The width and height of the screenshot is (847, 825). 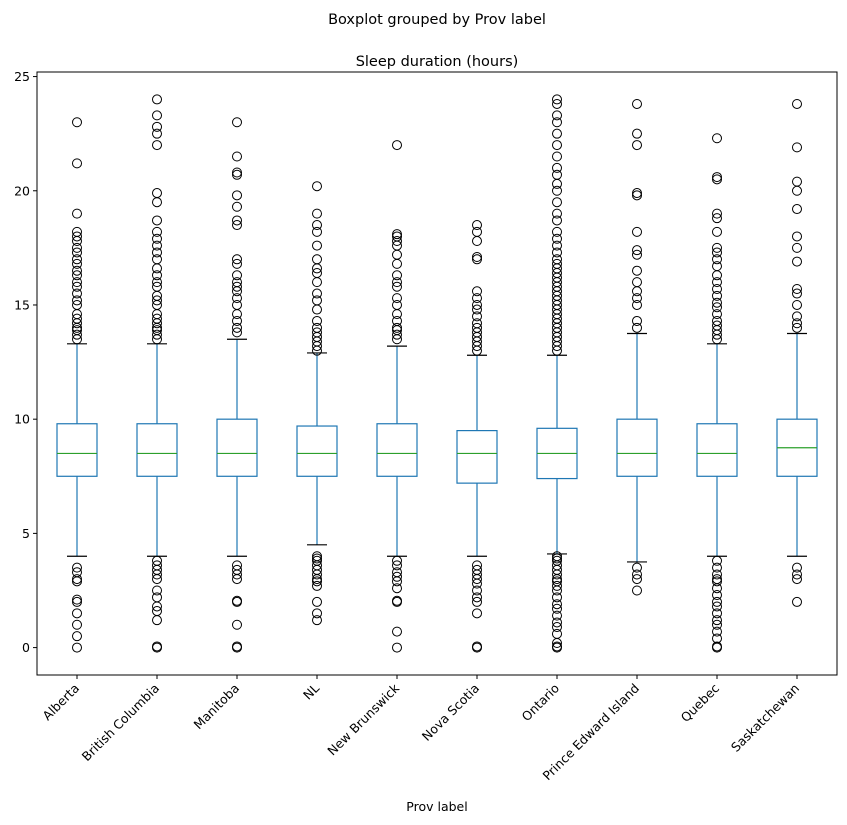 What do you see at coordinates (363, 719) in the screenshot?
I see `x-tick-label: New Brunswick` at bounding box center [363, 719].